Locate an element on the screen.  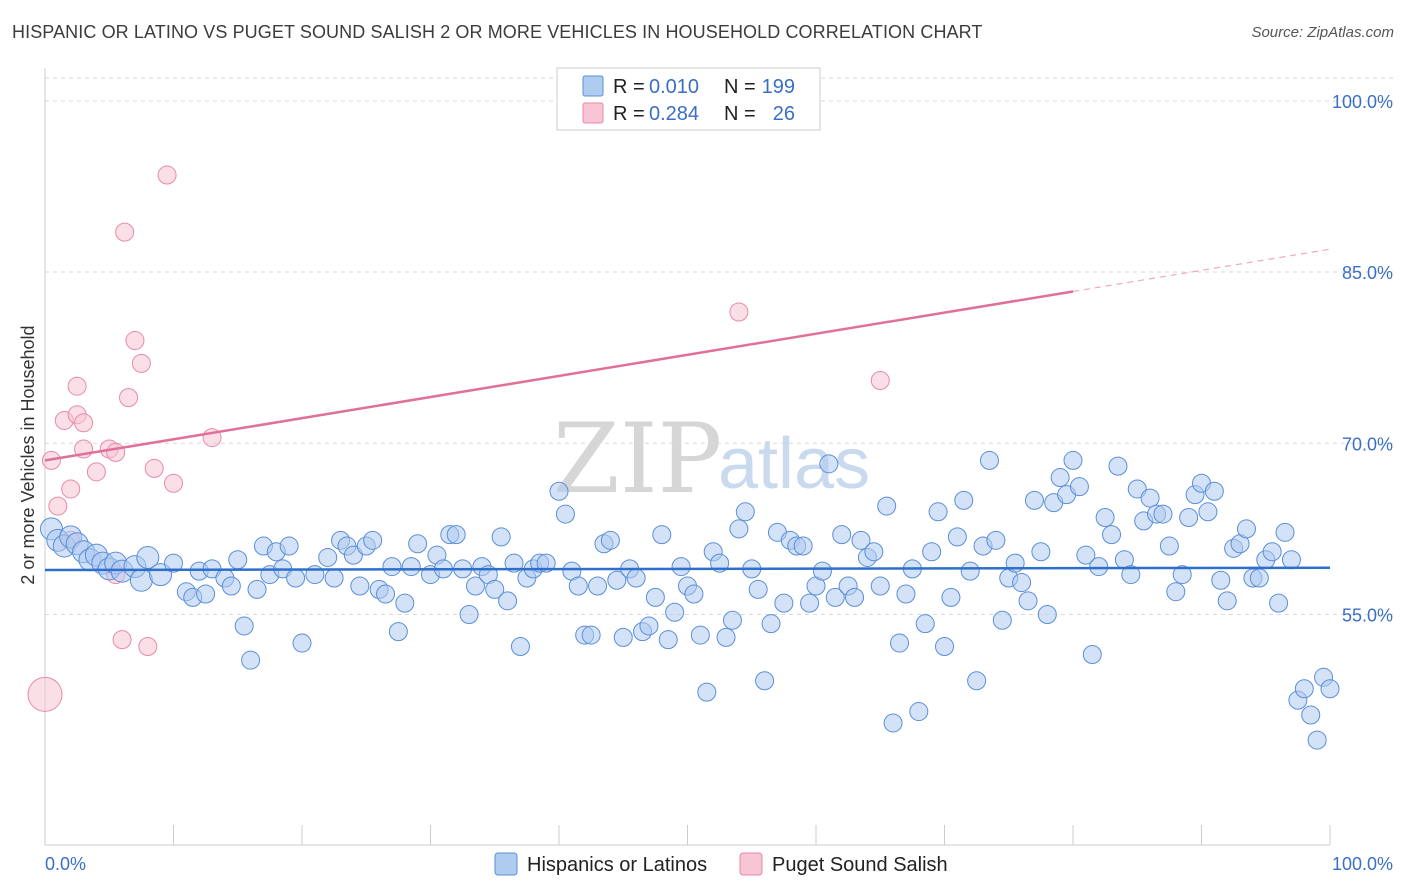
y-tick-labels: 55.0% 70.0% 85.0% 100.0% is located at coordinates (1362, 359).